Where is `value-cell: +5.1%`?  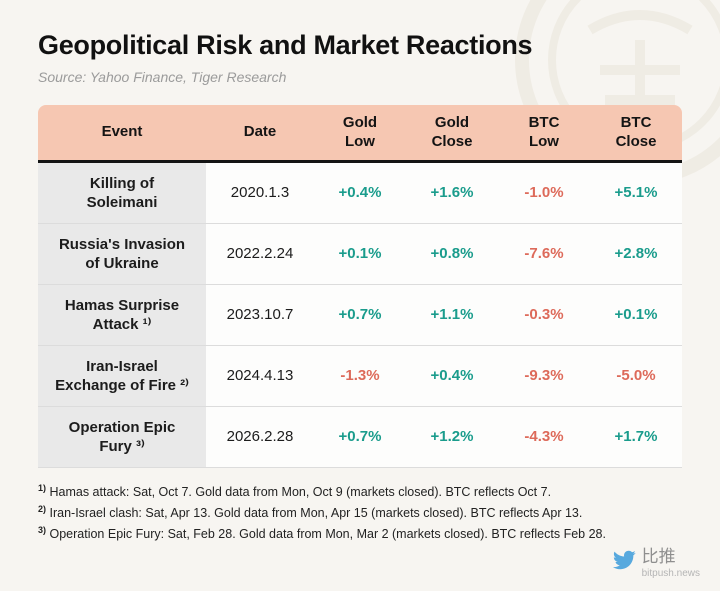 value-cell: +5.1% is located at coordinates (636, 193).